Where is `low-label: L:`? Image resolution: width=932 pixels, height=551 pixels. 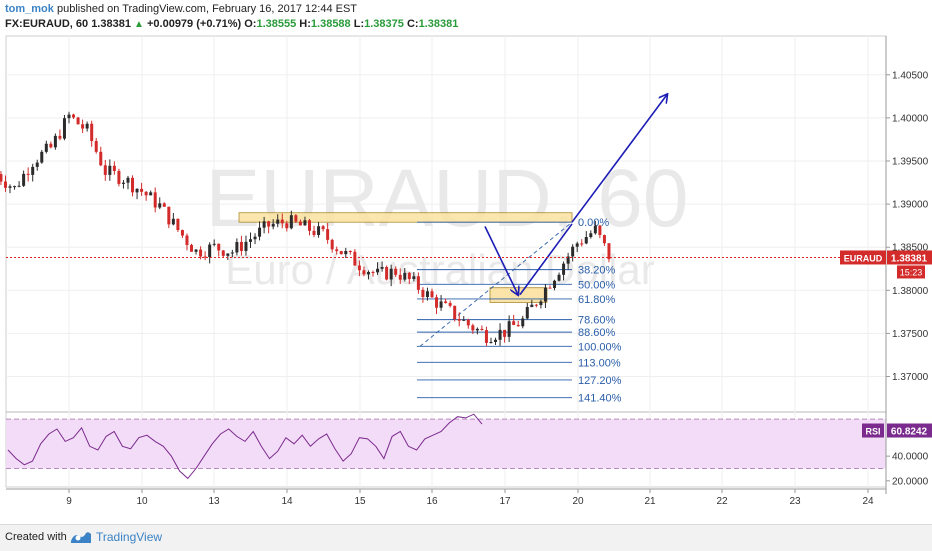 low-label: L: is located at coordinates (359, 24).